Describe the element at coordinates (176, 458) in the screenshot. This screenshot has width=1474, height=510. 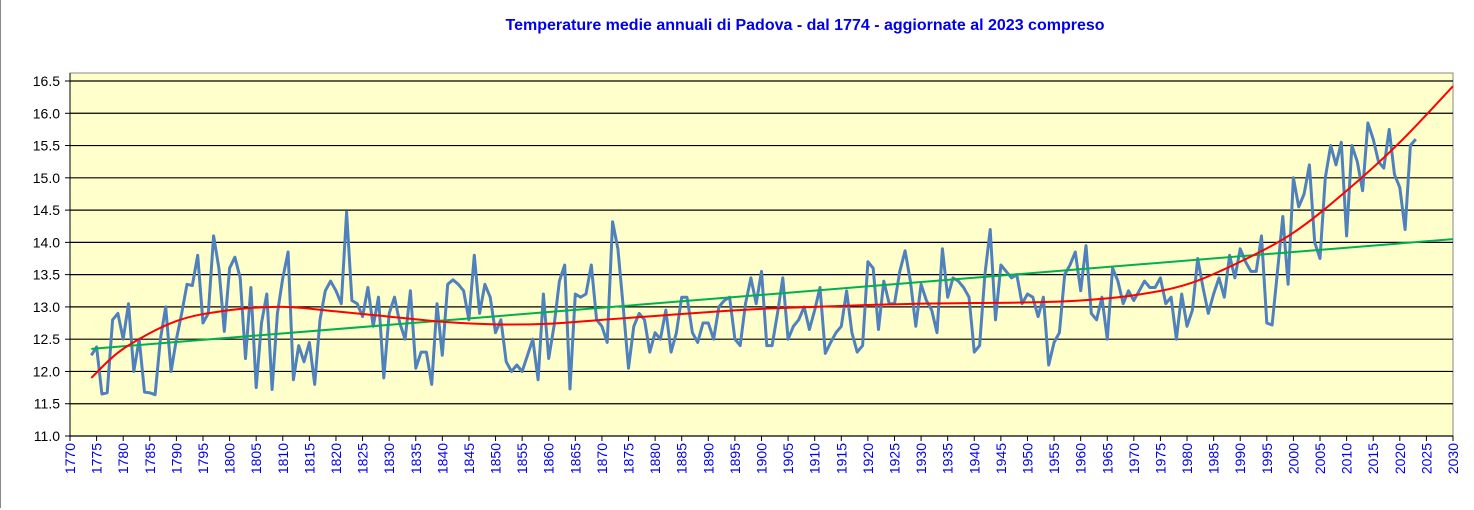
I see `x-tick-label: 1790` at that location.